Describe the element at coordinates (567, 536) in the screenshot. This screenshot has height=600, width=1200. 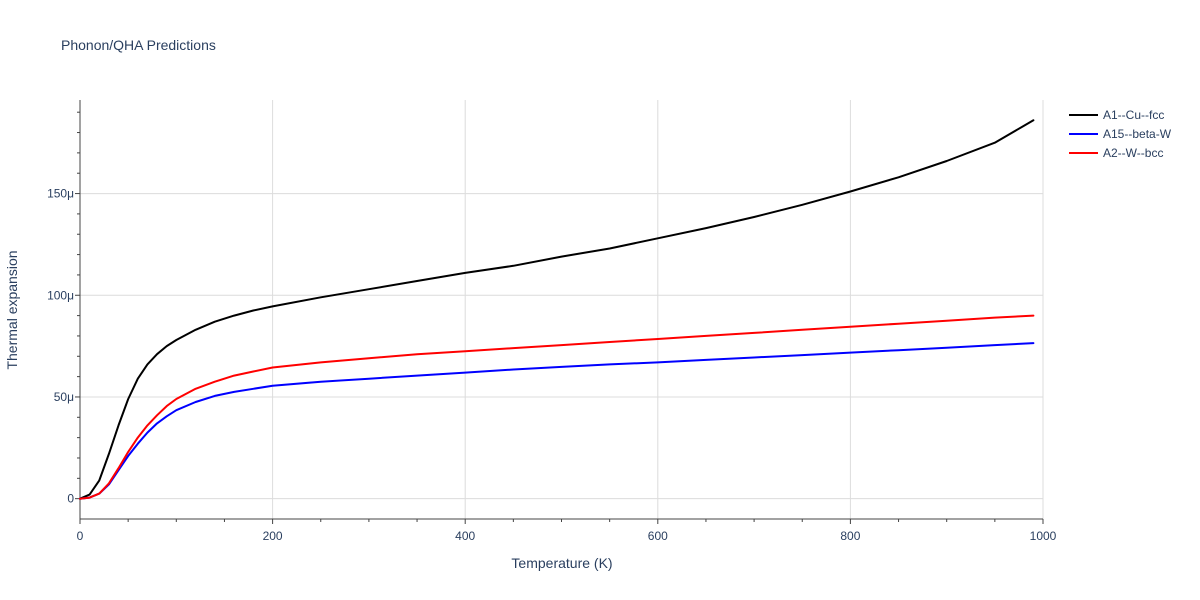
I see `x-tick-labels: 0 200 400 600 800 1000` at that location.